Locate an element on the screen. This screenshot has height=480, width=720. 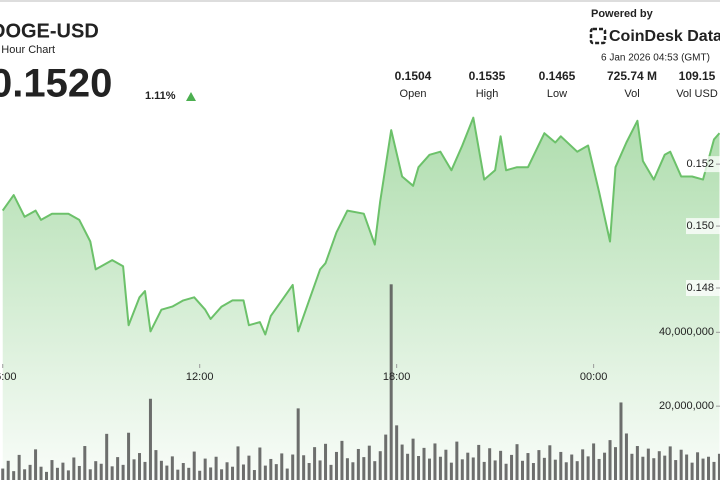
symbol: DOGE-USD is located at coordinates (49, 31).